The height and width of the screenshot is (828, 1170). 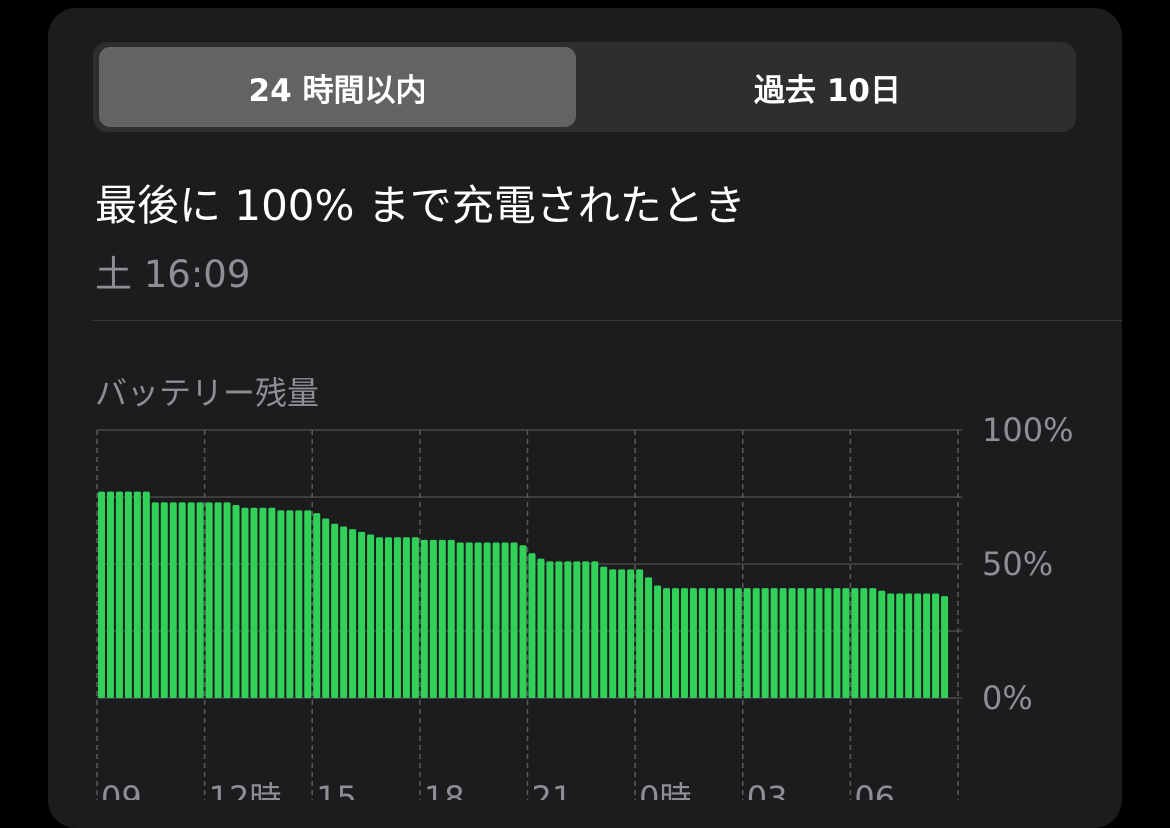 I want to click on x-tick-label: 12時, so click(x=245, y=789).